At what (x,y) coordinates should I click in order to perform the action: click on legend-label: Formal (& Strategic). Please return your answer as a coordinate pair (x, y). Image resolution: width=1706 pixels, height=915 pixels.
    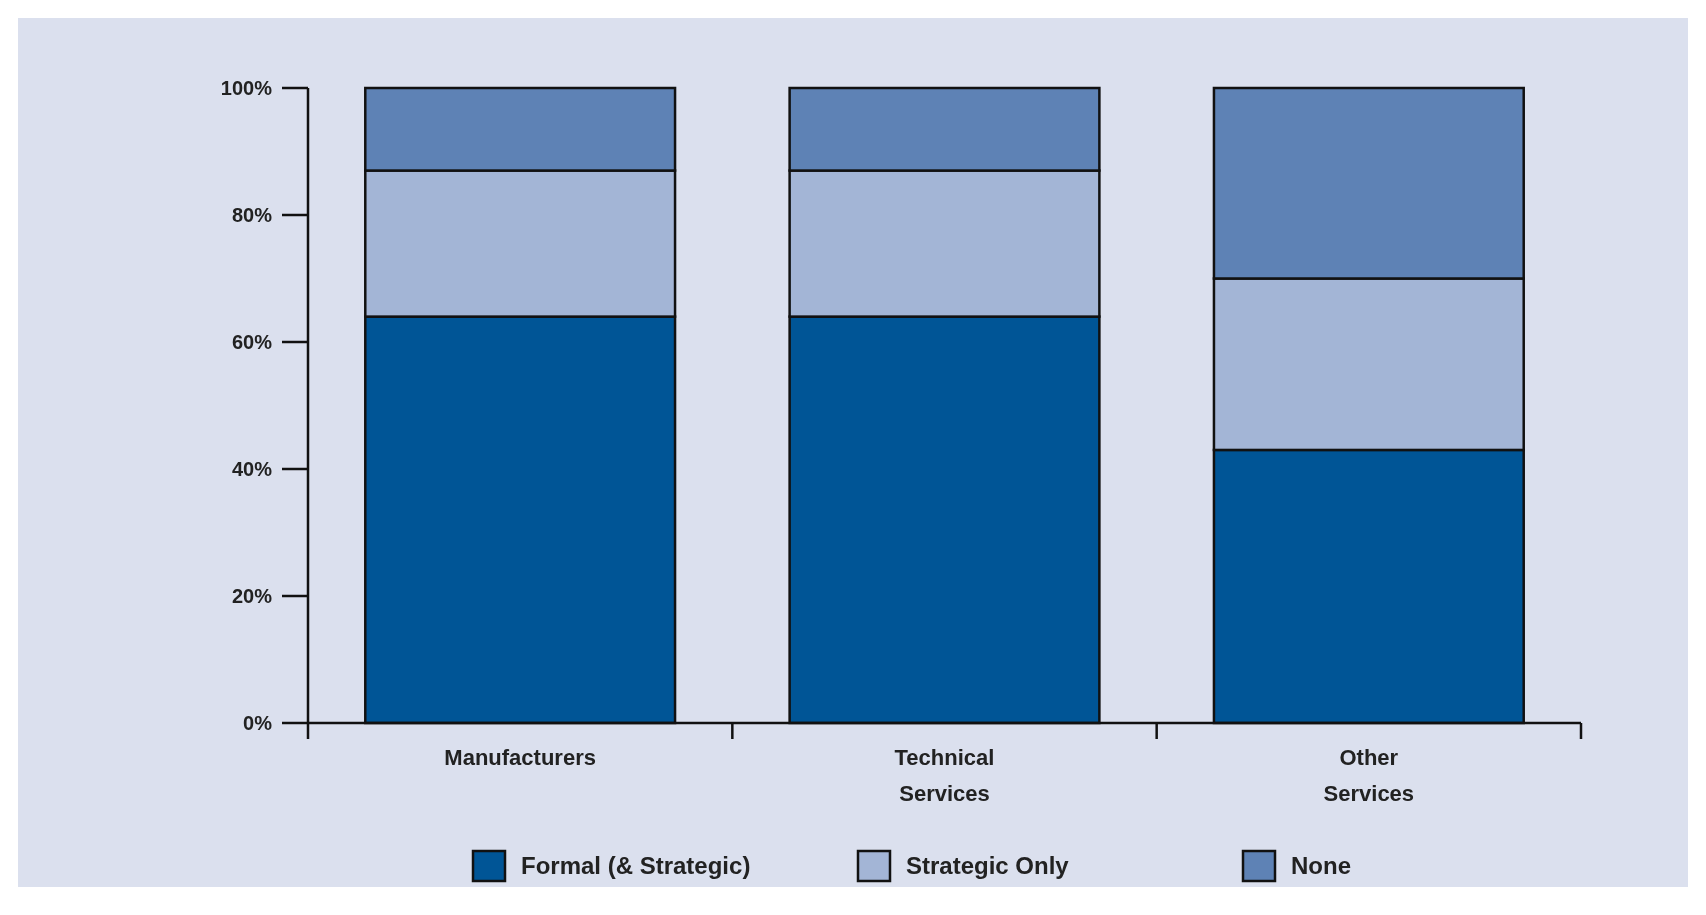
    Looking at the image, I should click on (636, 866).